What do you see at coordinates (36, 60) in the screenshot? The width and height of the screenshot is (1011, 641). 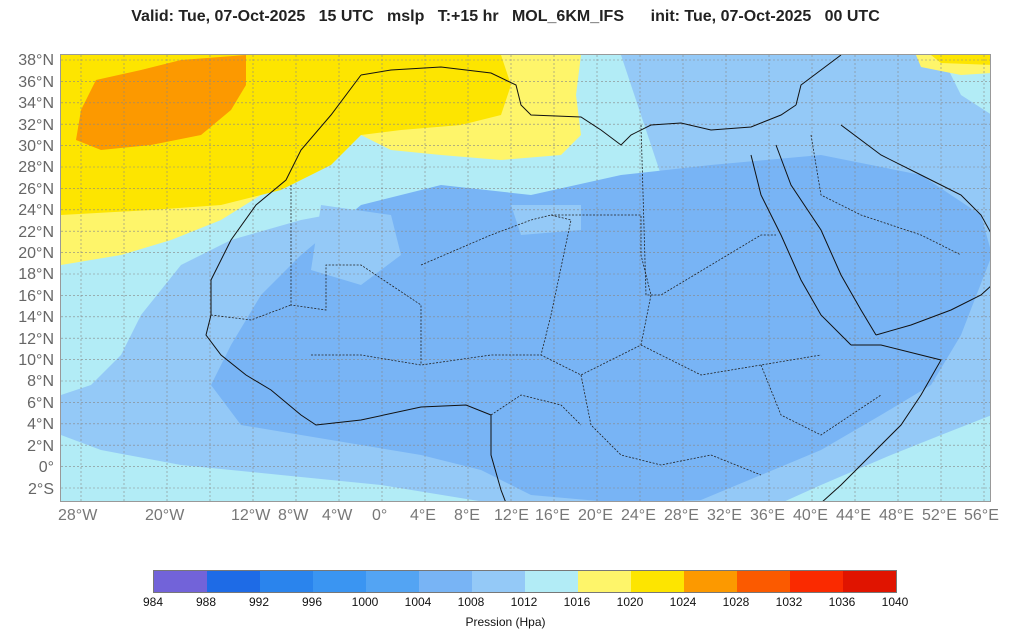 I see `lat-label: 38°N` at bounding box center [36, 60].